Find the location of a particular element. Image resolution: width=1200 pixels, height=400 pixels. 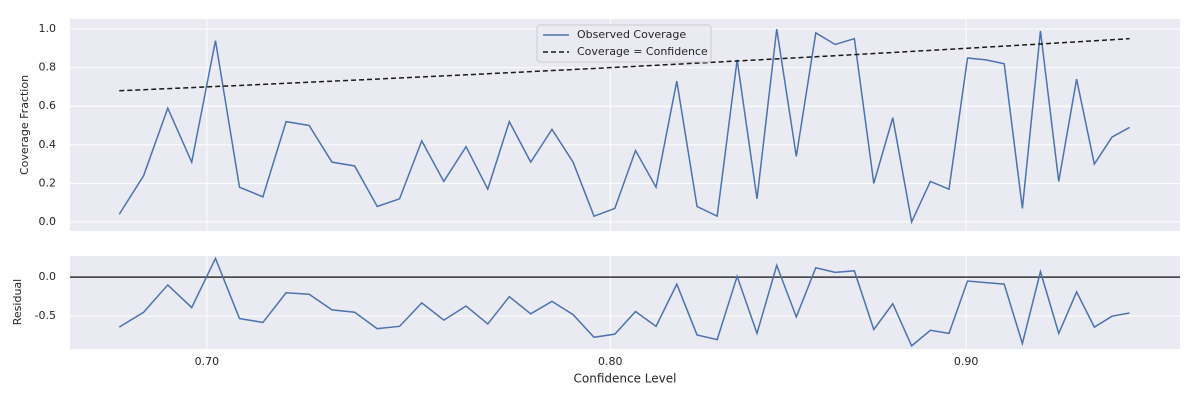

y-tick-label: 1.0 is located at coordinates (48, 28).